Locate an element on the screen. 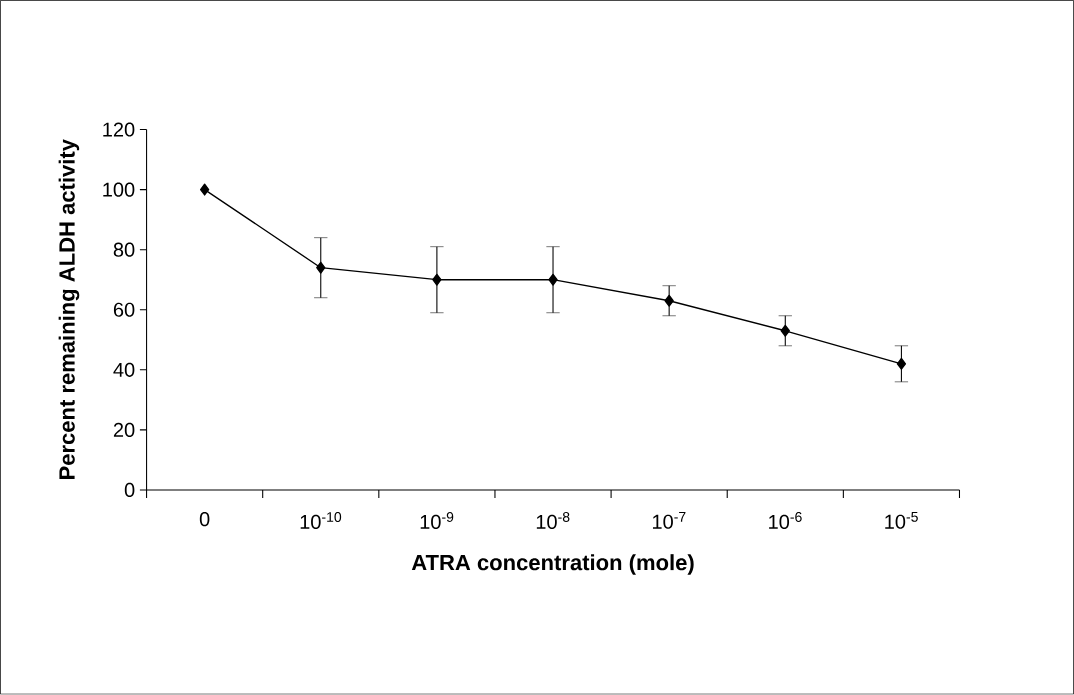 This screenshot has height=695, width=1074. x-tick-label: 10$^{-8}$ is located at coordinates (553, 521).